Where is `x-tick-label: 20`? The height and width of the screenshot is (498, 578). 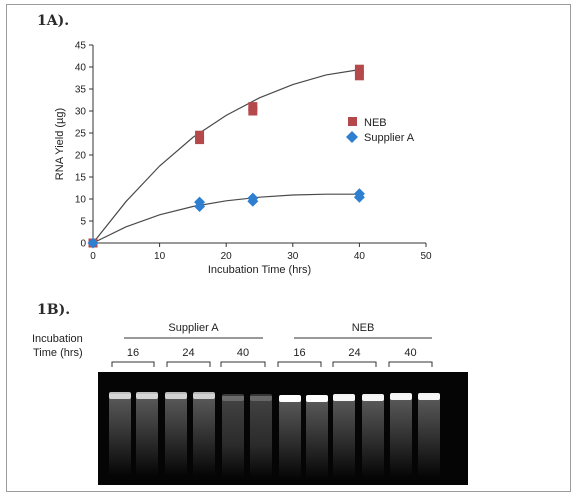 x-tick-label: 20 is located at coordinates (227, 256).